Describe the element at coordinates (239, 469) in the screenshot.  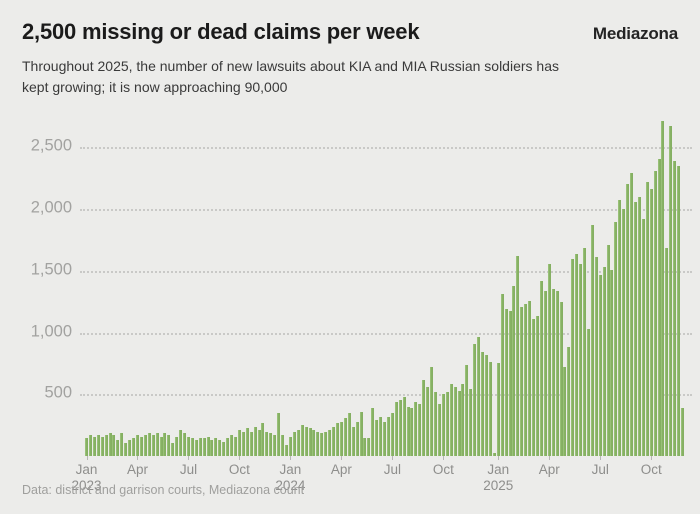
I see `x-axis-label: Oct` at that location.